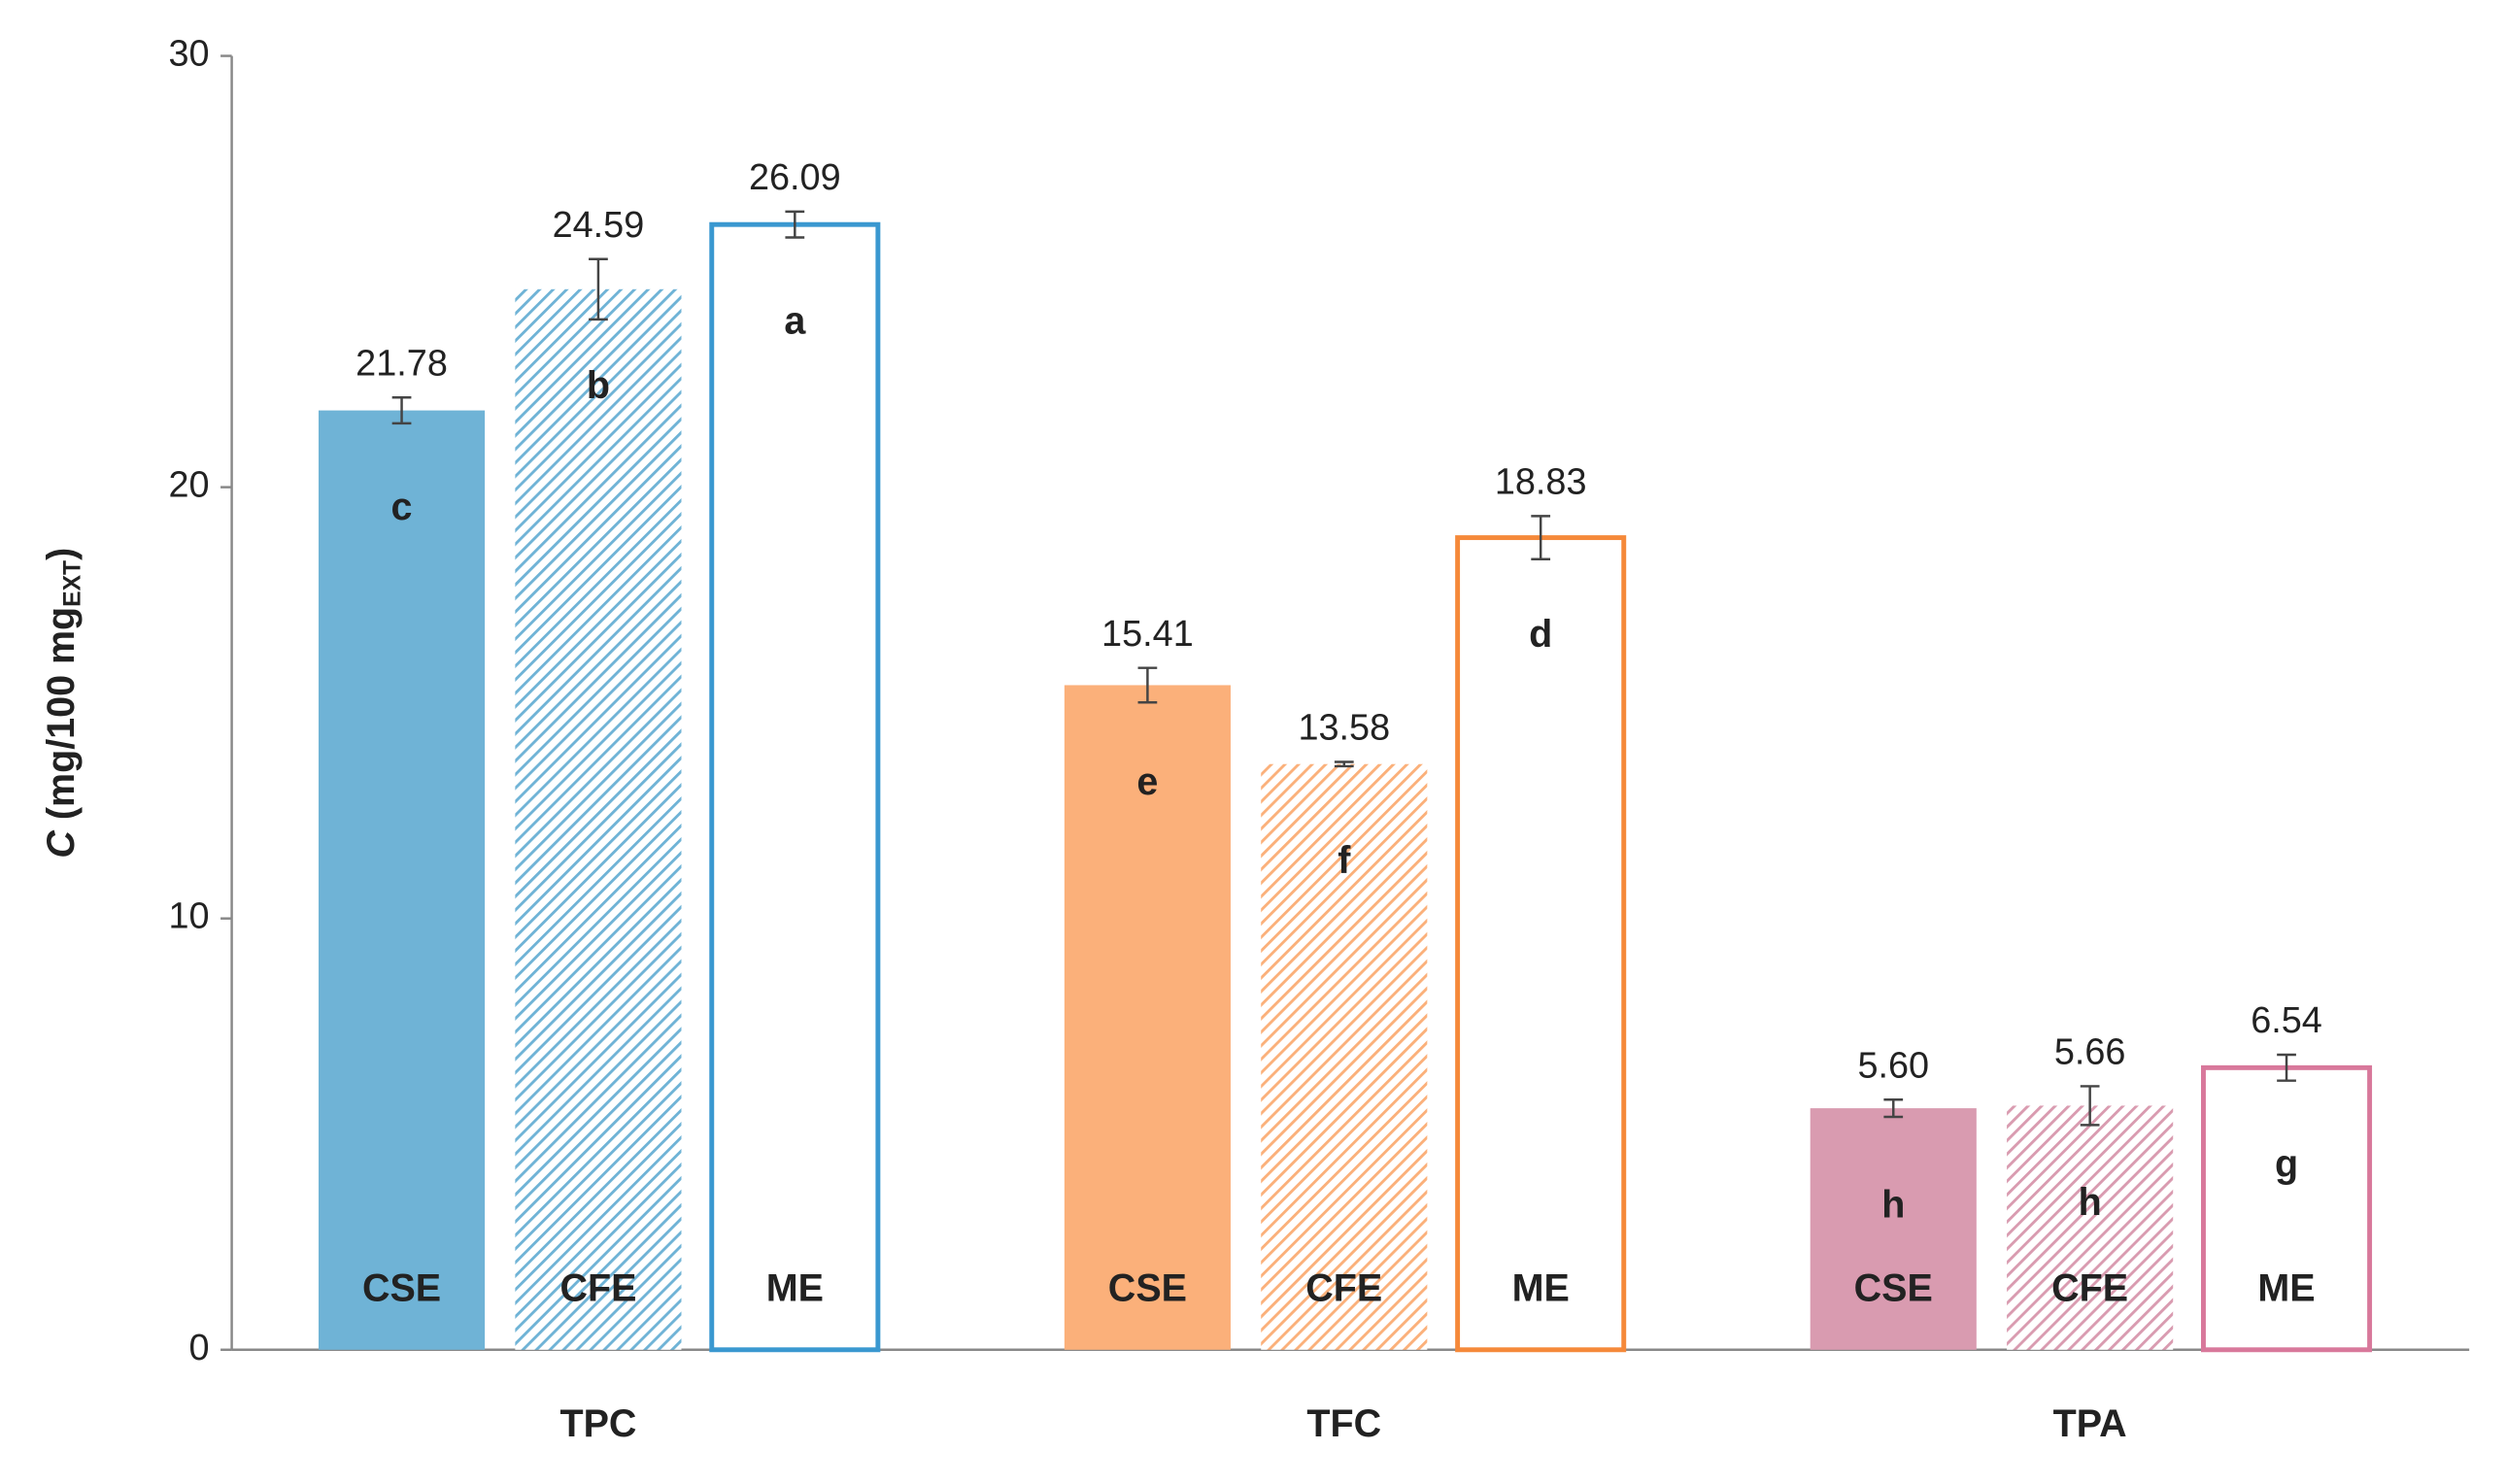 This screenshot has width=2506, height=1484. Describe the element at coordinates (1344, 860) in the screenshot. I see `significance-letter: f` at that location.